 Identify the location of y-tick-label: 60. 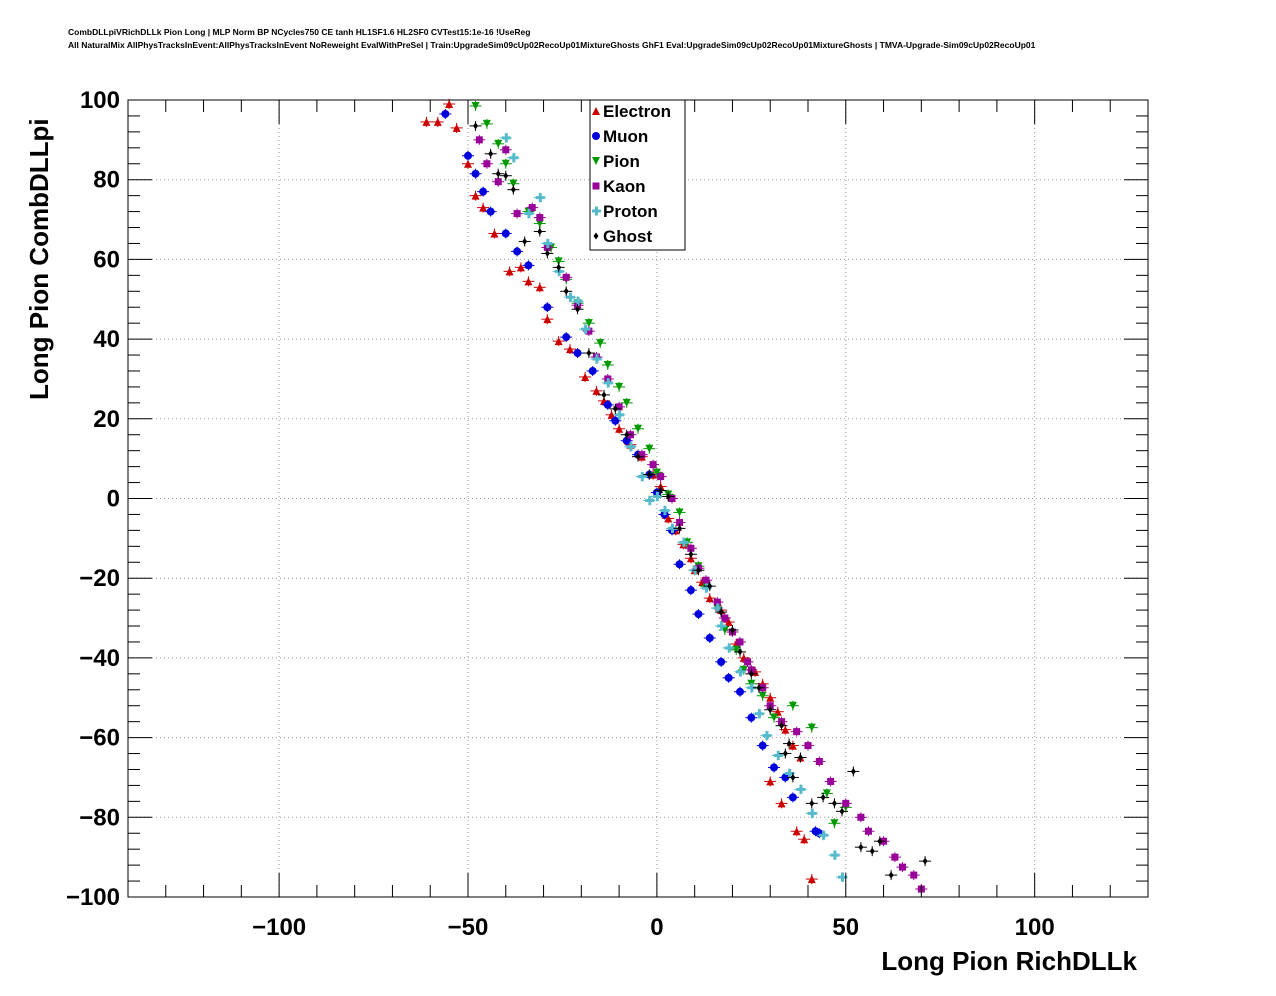
(106, 259).